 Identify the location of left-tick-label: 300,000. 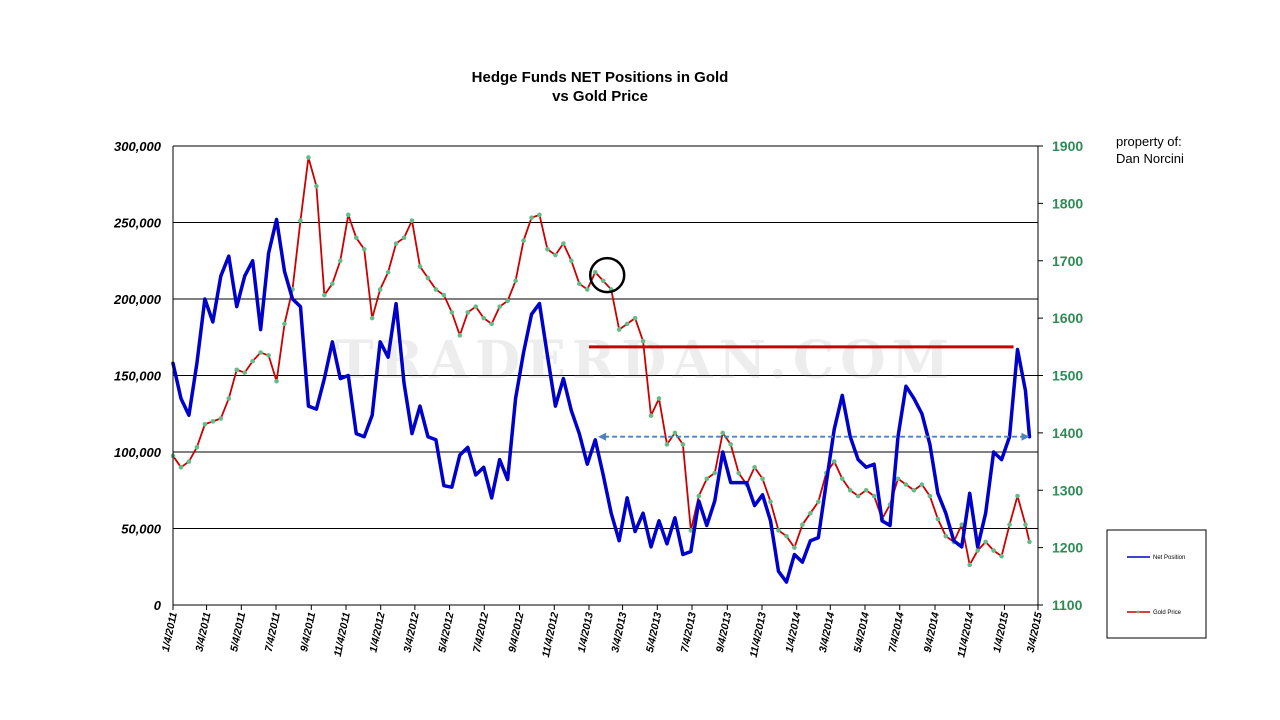
(138, 146).